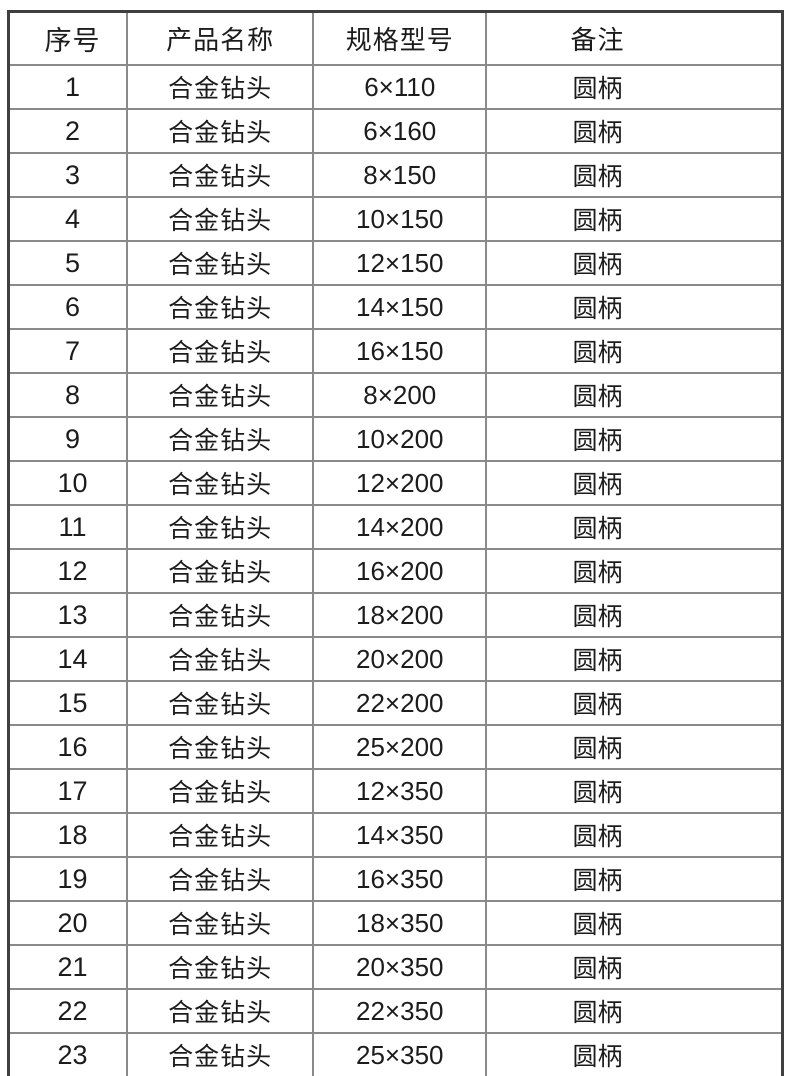  Describe the element at coordinates (400, 439) in the screenshot. I see `cell-specification: 10×200` at that location.